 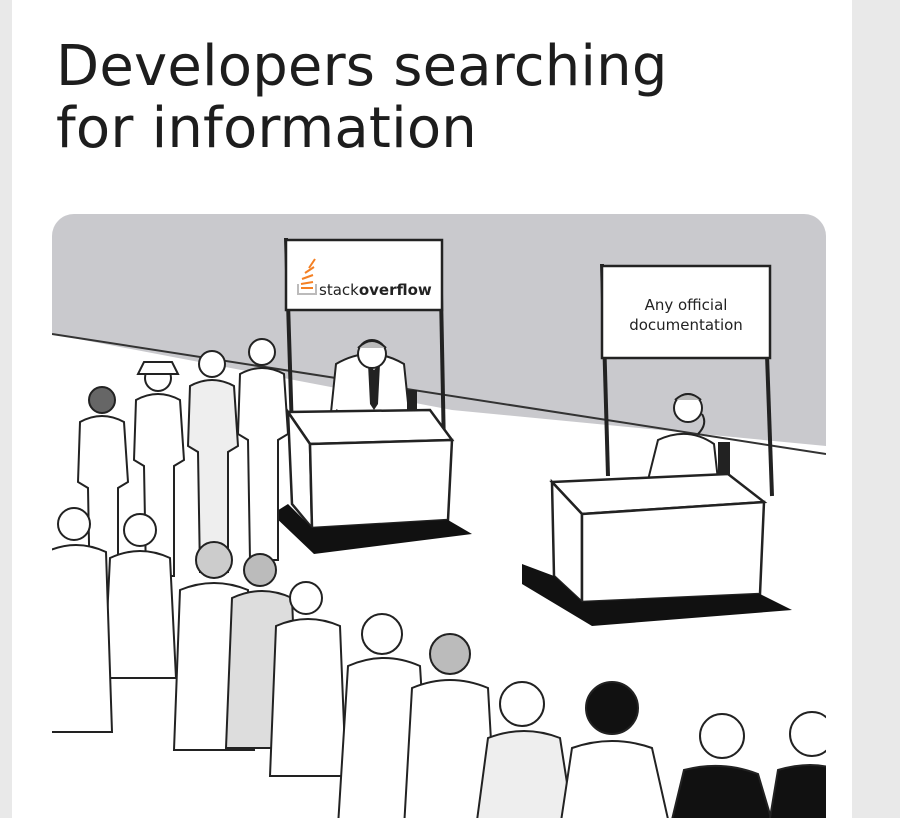 I want to click on stackoverflow-sign-text: stackoverflow, so click(x=375, y=290).